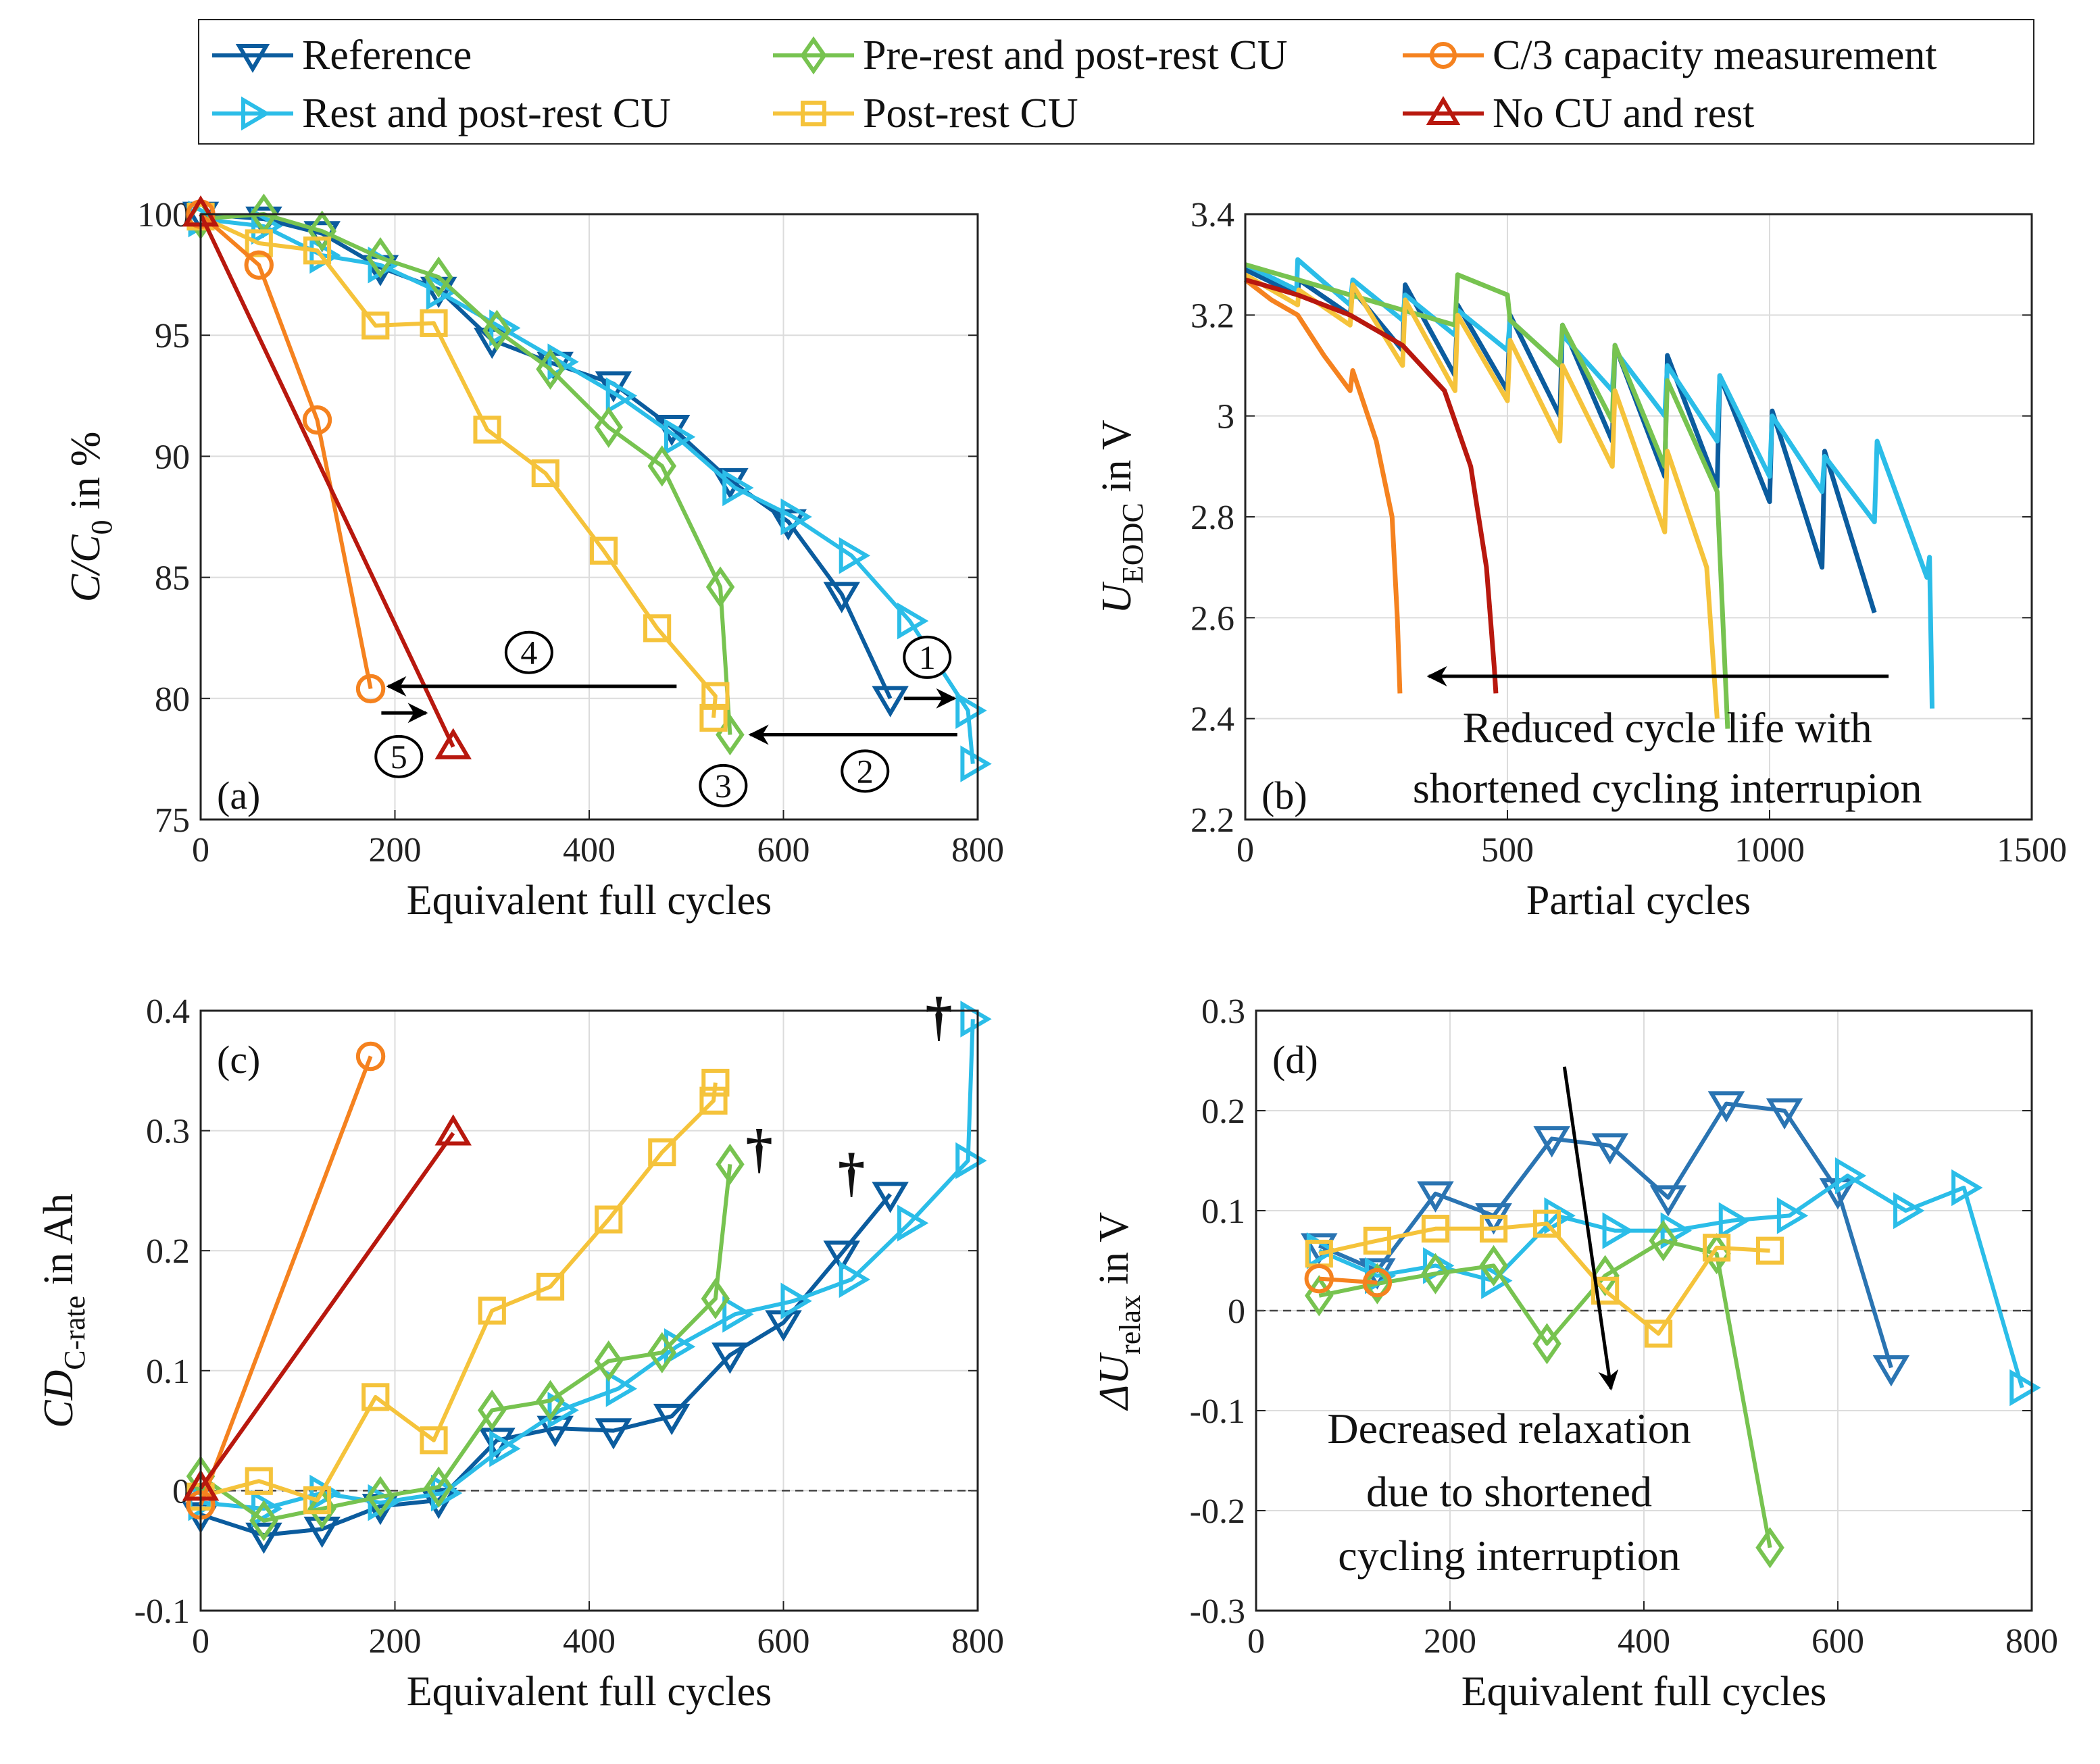 Image resolution: width=2100 pixels, height=1764 pixels. Describe the element at coordinates (1443, 56) in the screenshot. I see `circle-marker-icon` at that location.